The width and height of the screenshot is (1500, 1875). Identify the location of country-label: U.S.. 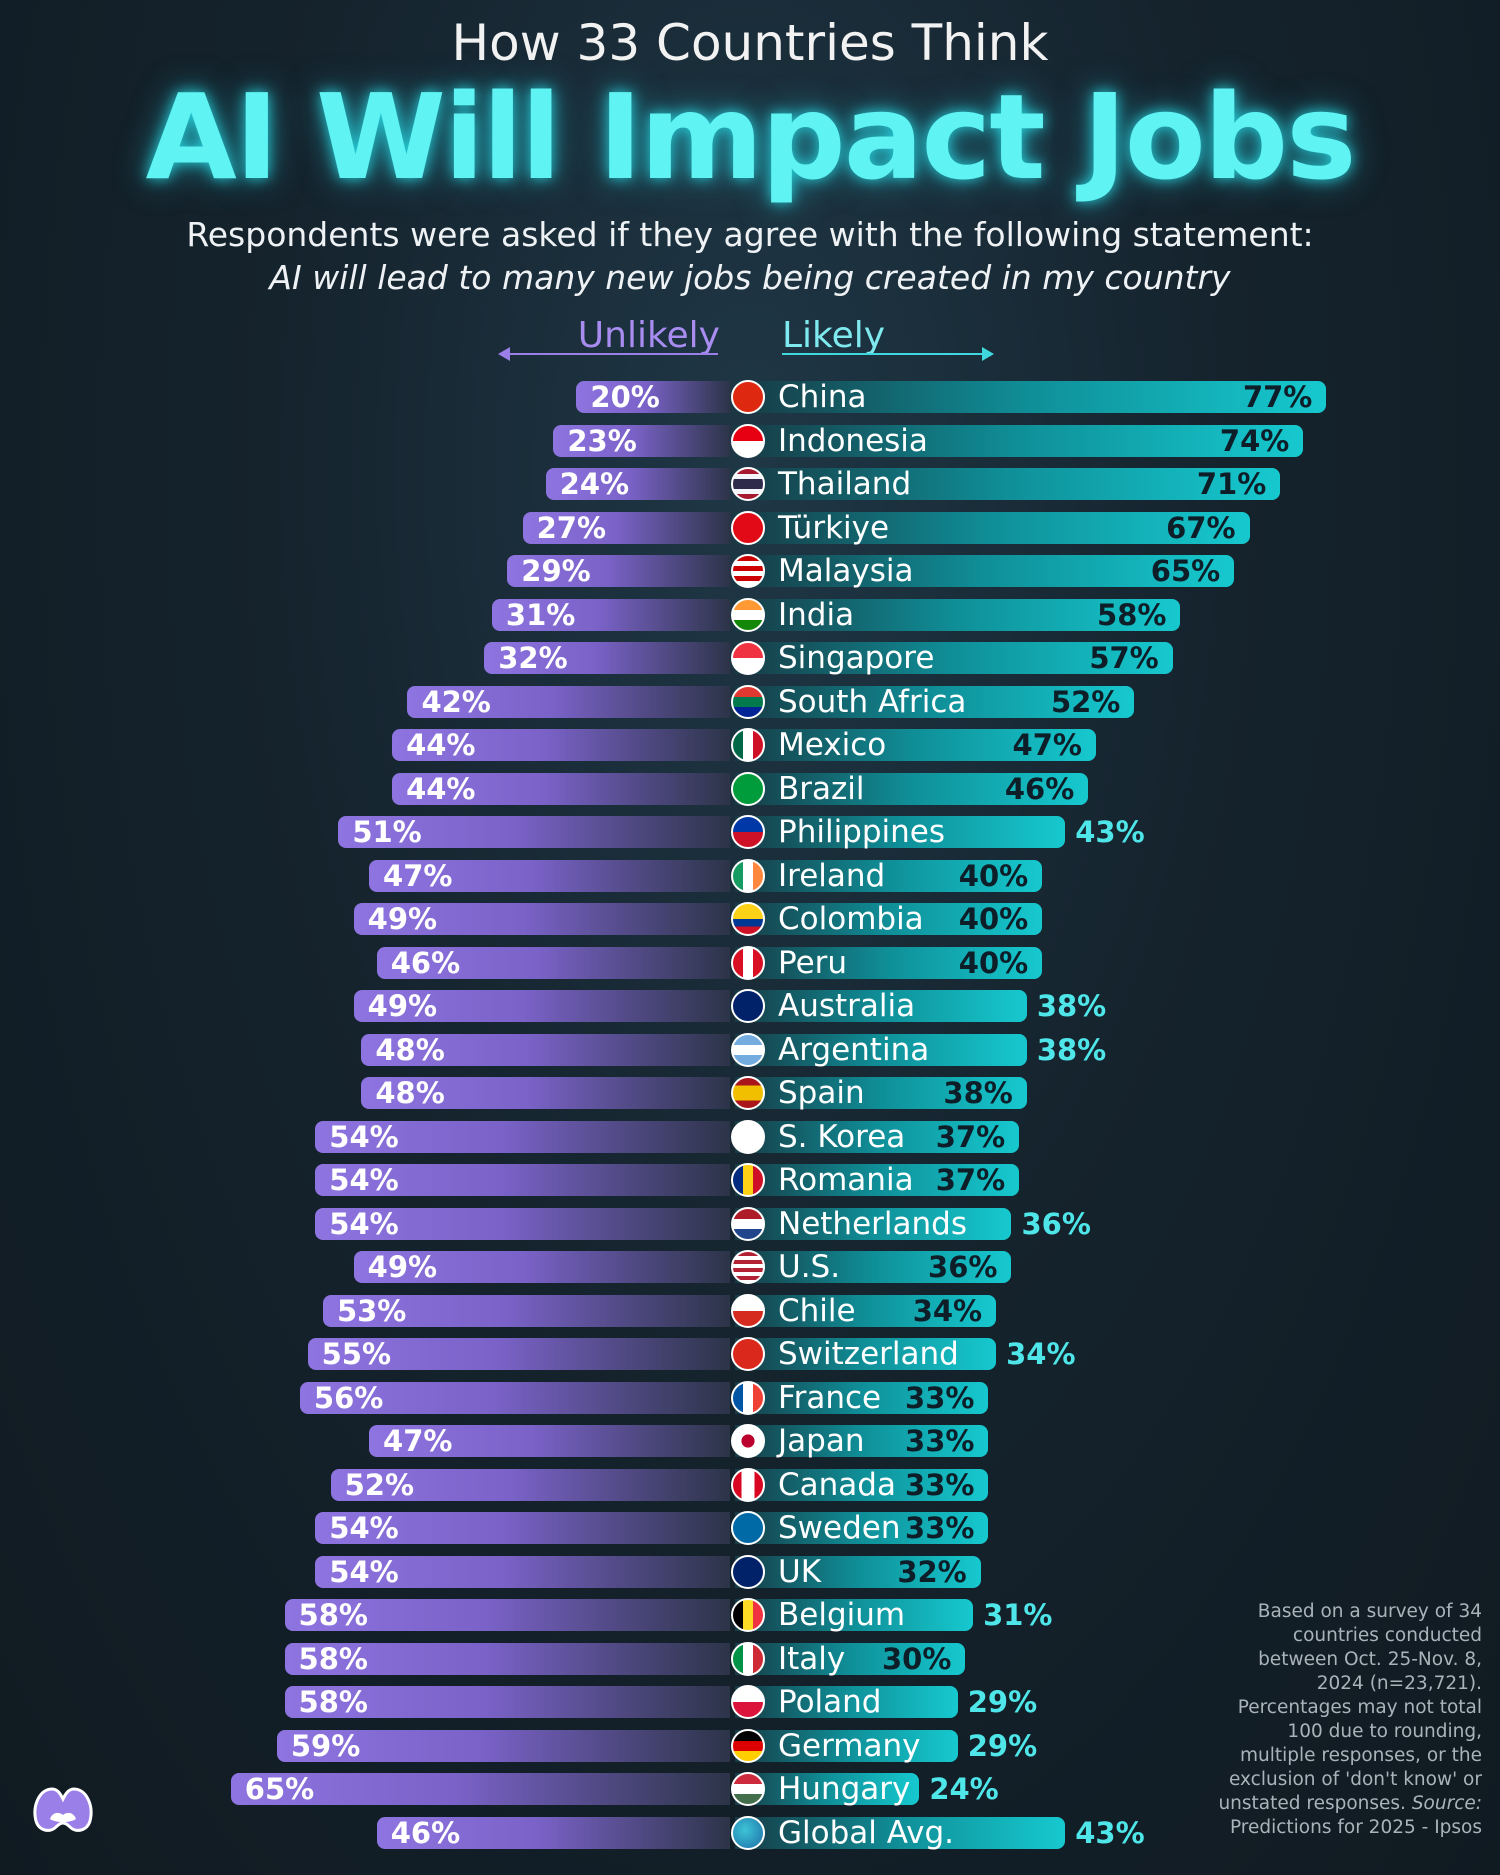
(809, 1267).